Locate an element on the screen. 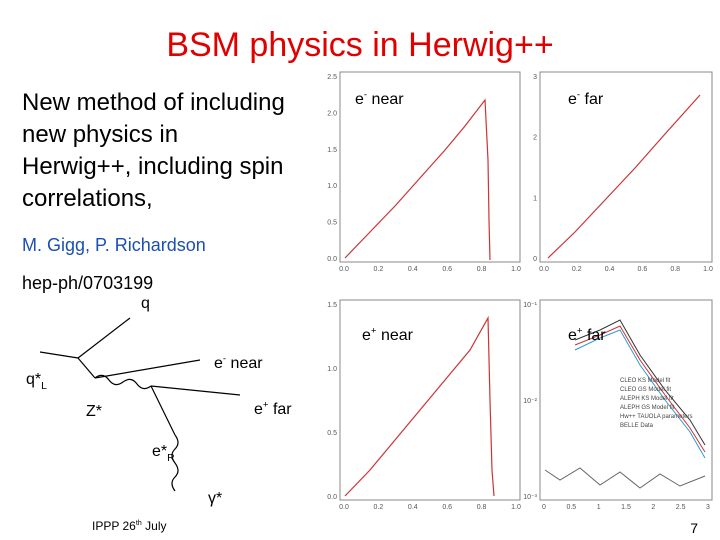 This screenshot has height=540, width=720. footer: IPPP 26th July is located at coordinates (129, 525).